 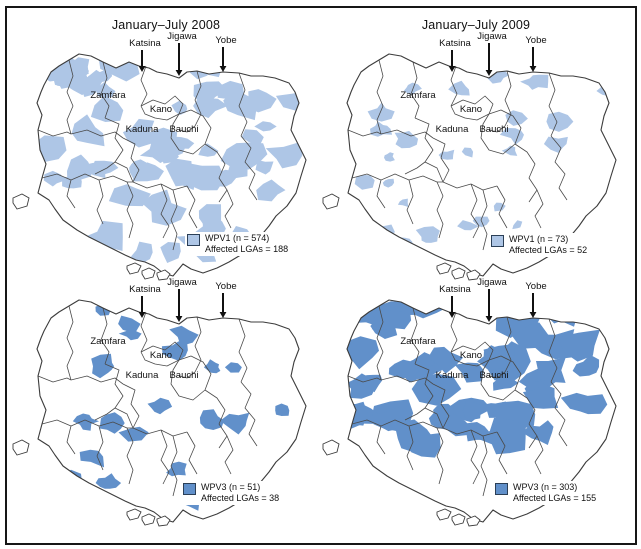 I want to click on legend-text: WPV1 (n = 574) Affected LGAs = 188, so click(x=246, y=244).